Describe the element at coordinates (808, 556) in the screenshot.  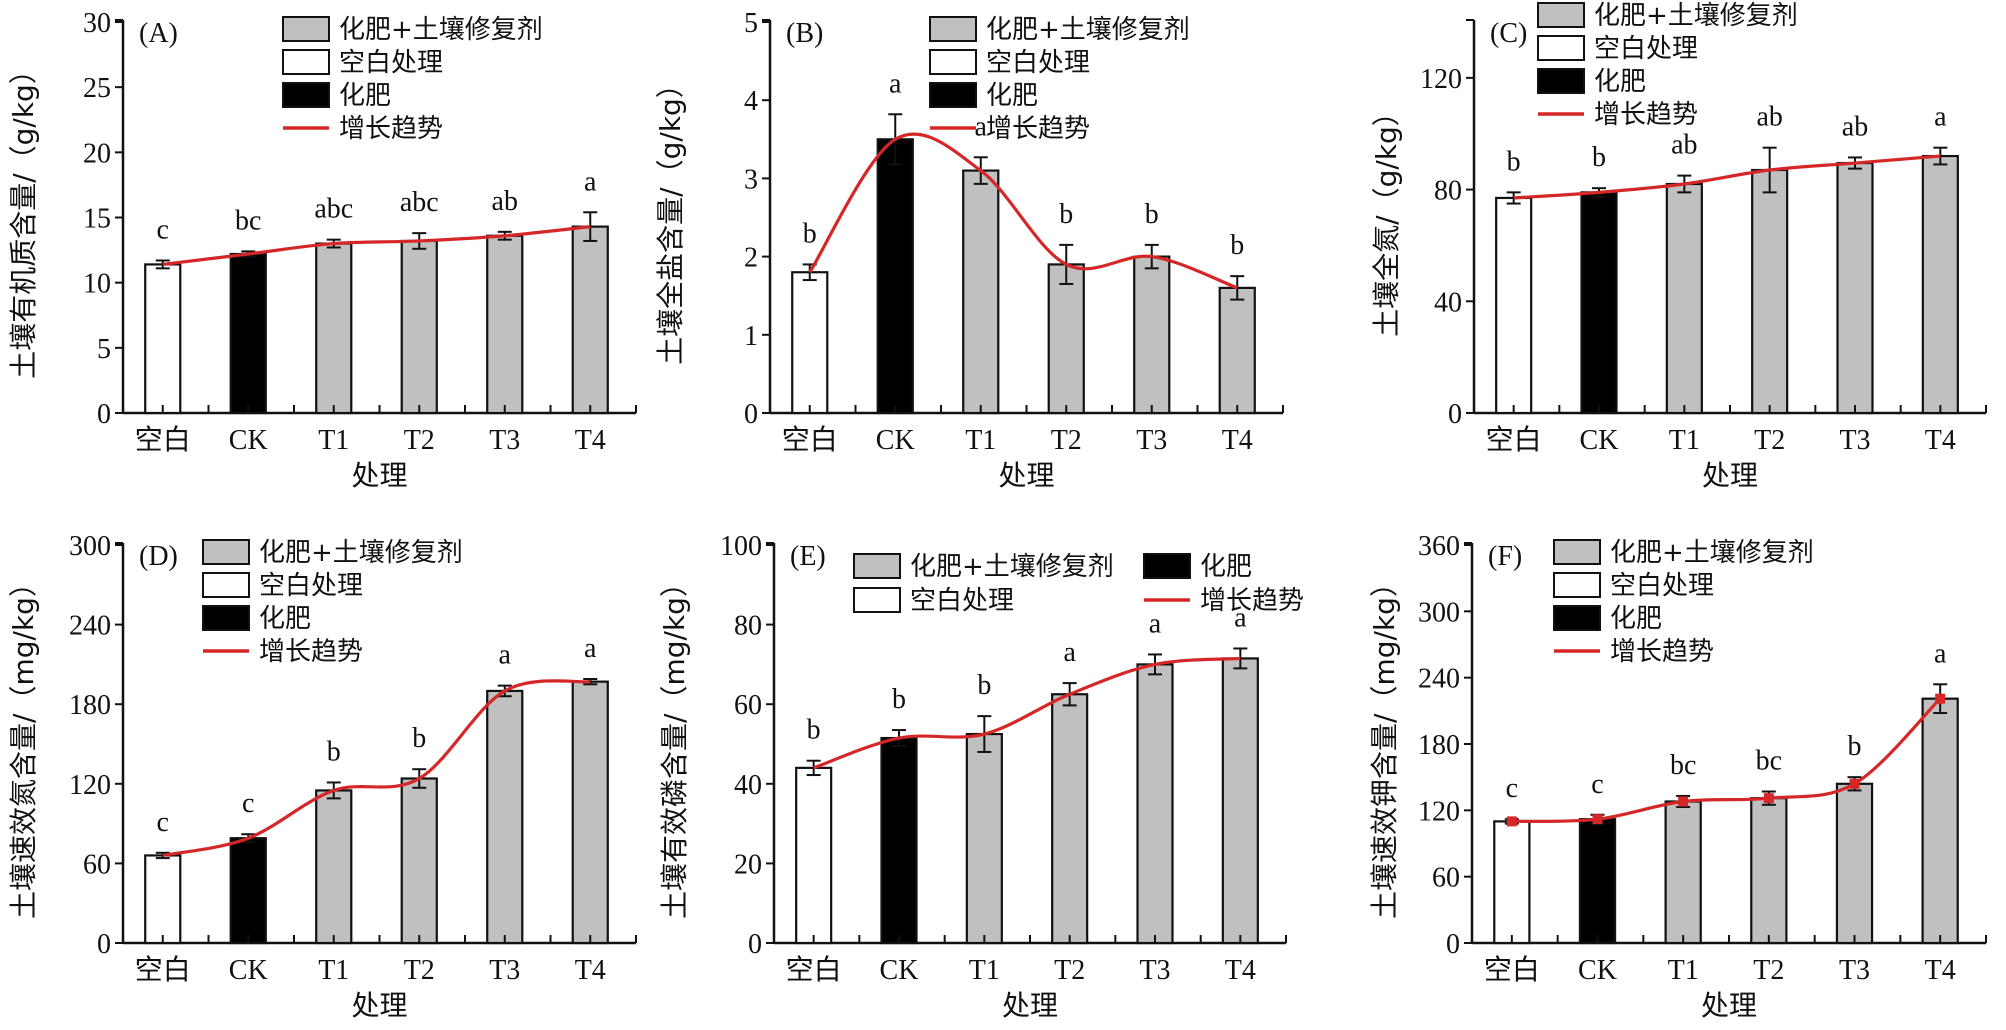
I see `panel-label: (E)` at that location.